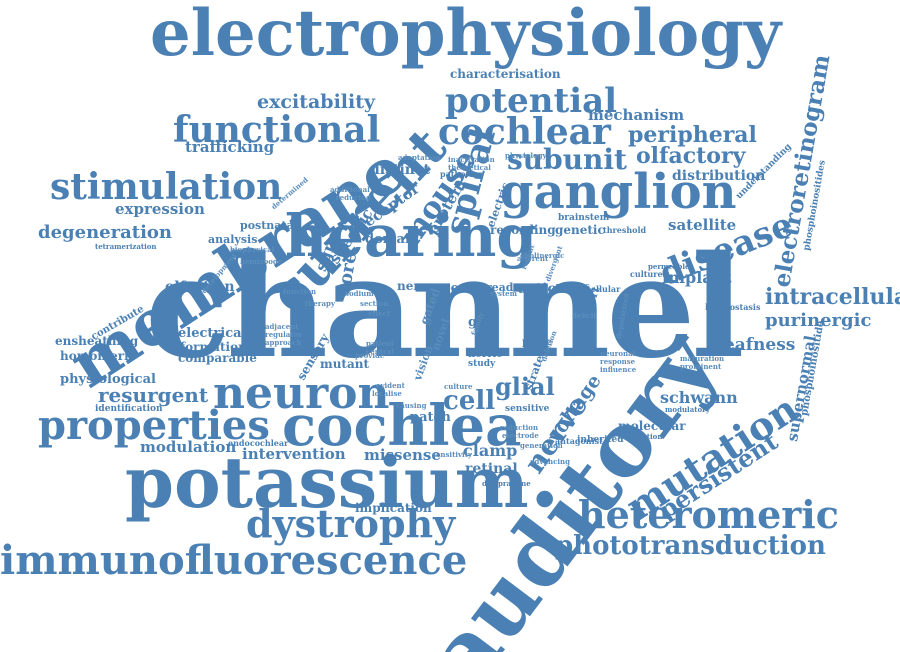 The width and height of the screenshot is (900, 652). I want to click on word: deficit, so click(584, 315).